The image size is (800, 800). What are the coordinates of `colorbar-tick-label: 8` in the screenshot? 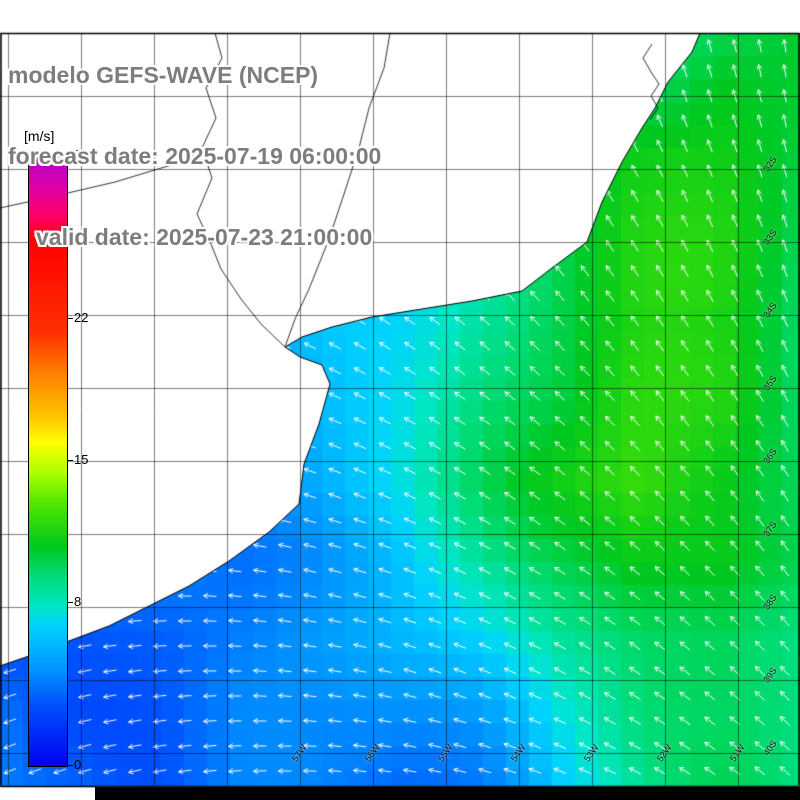 It's located at (78, 602).